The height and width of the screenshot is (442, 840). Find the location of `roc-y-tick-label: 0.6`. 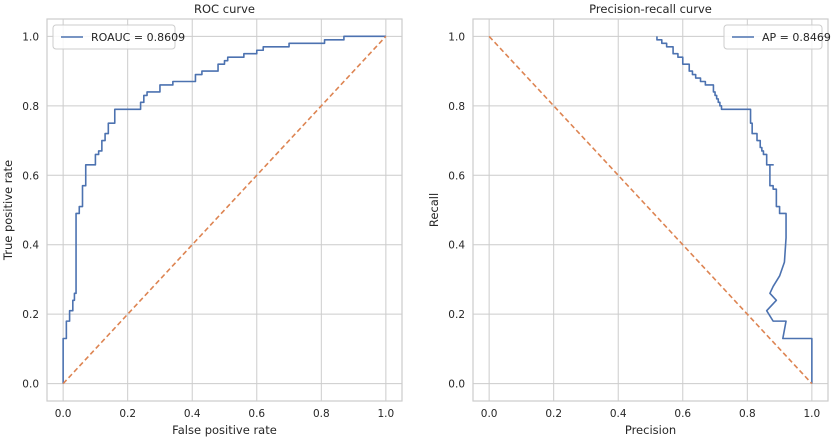

roc-y-tick-label: 0.6 is located at coordinates (30, 176).